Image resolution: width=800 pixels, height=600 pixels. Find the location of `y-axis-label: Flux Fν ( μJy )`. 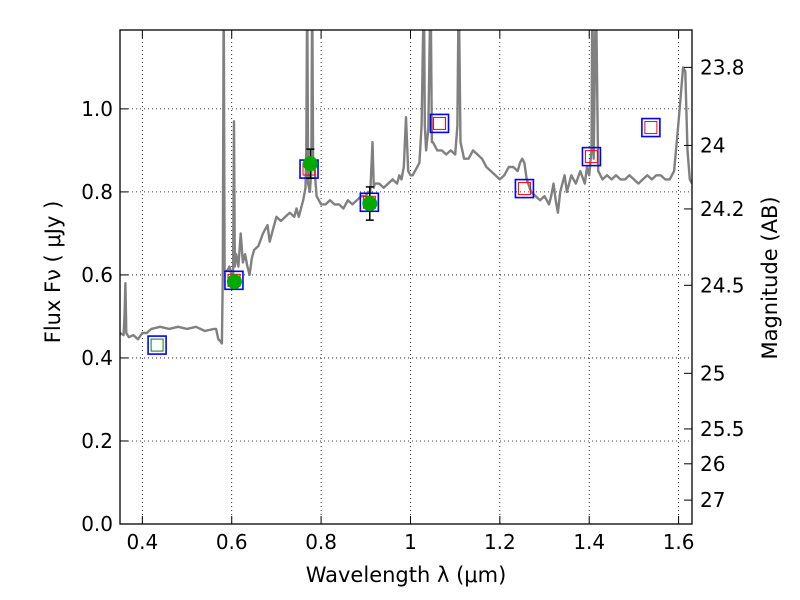

y-axis-label: Flux Fν ( μJy ) is located at coordinates (53, 272).